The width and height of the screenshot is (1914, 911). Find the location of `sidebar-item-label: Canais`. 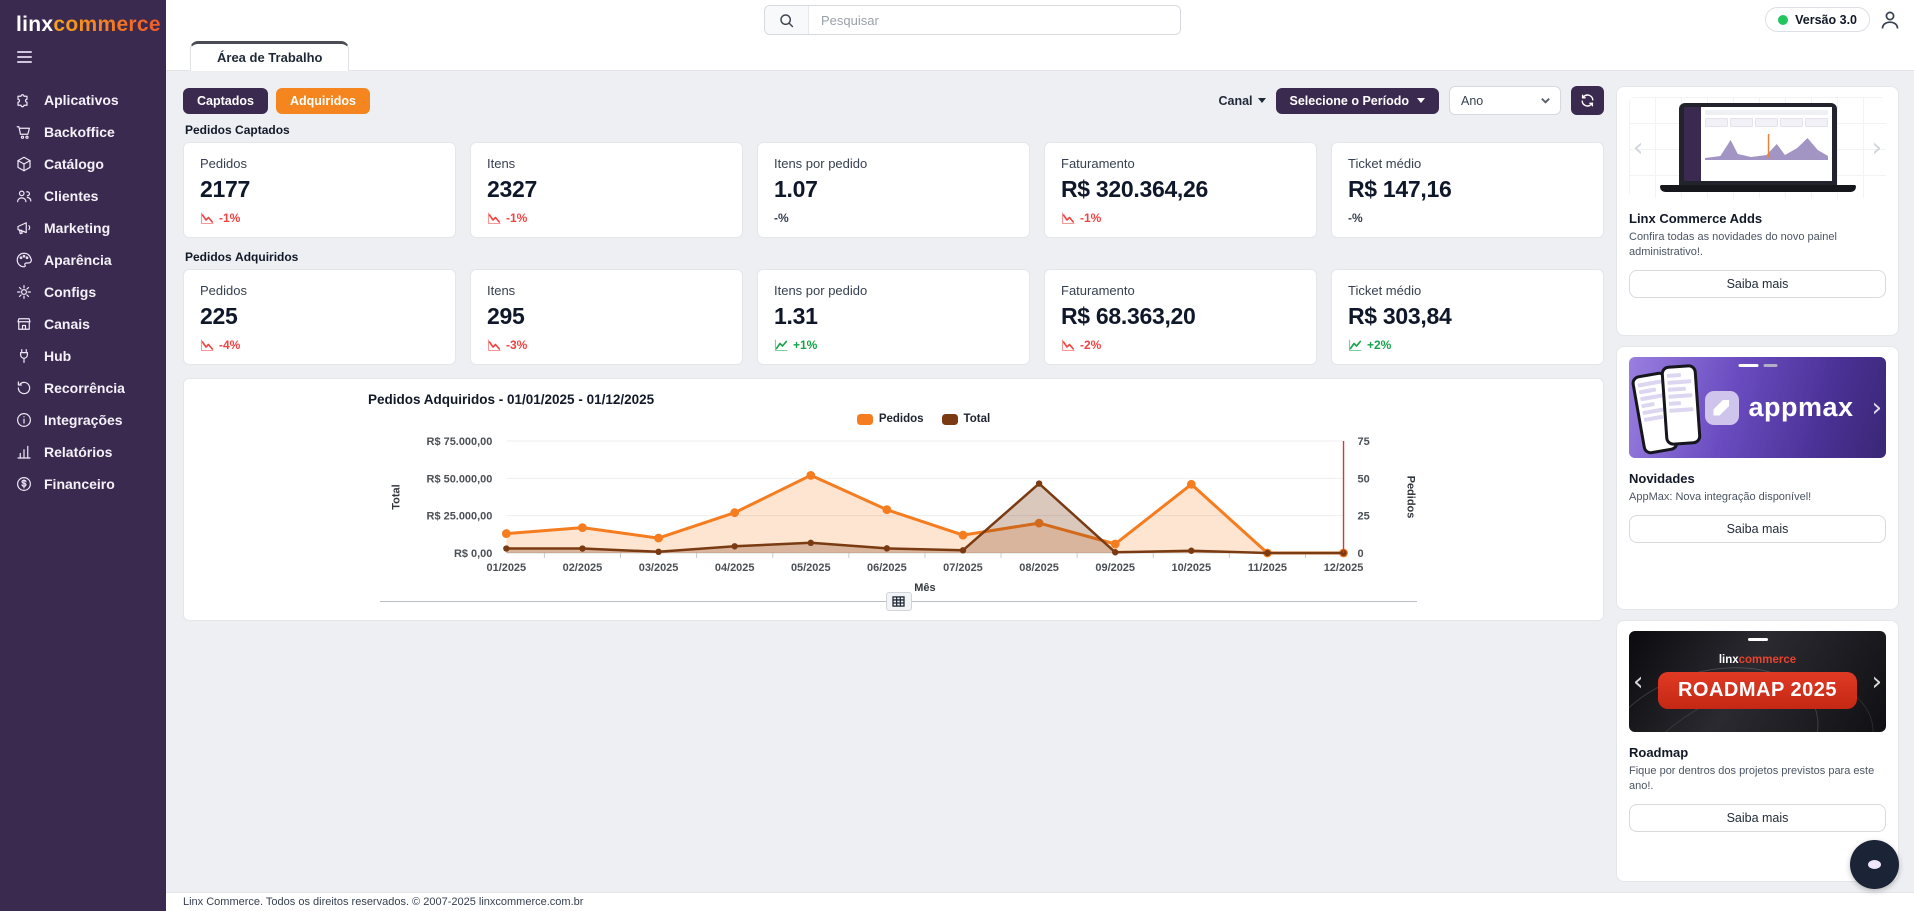

sidebar-item-label: Canais is located at coordinates (67, 324).